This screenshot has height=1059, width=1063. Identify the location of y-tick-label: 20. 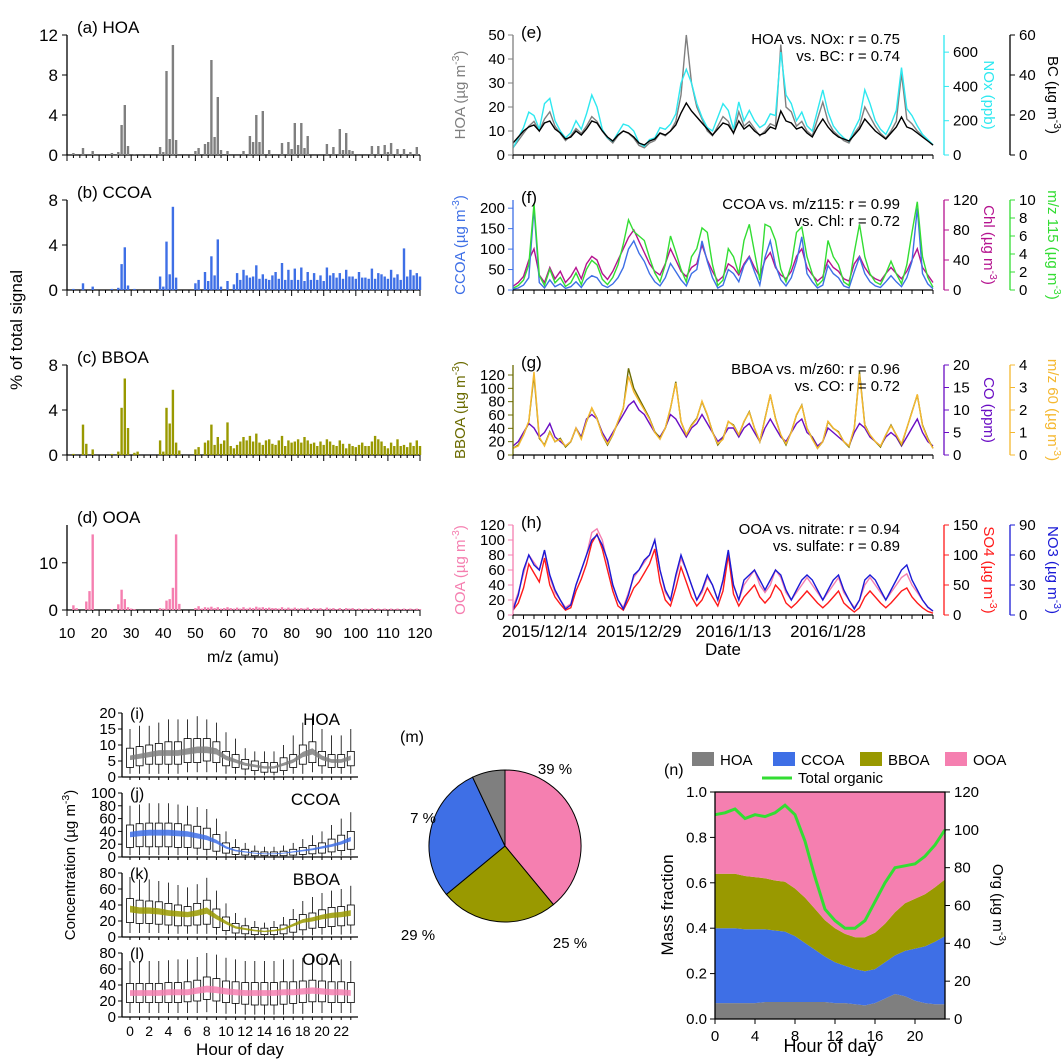
(1027, 115).